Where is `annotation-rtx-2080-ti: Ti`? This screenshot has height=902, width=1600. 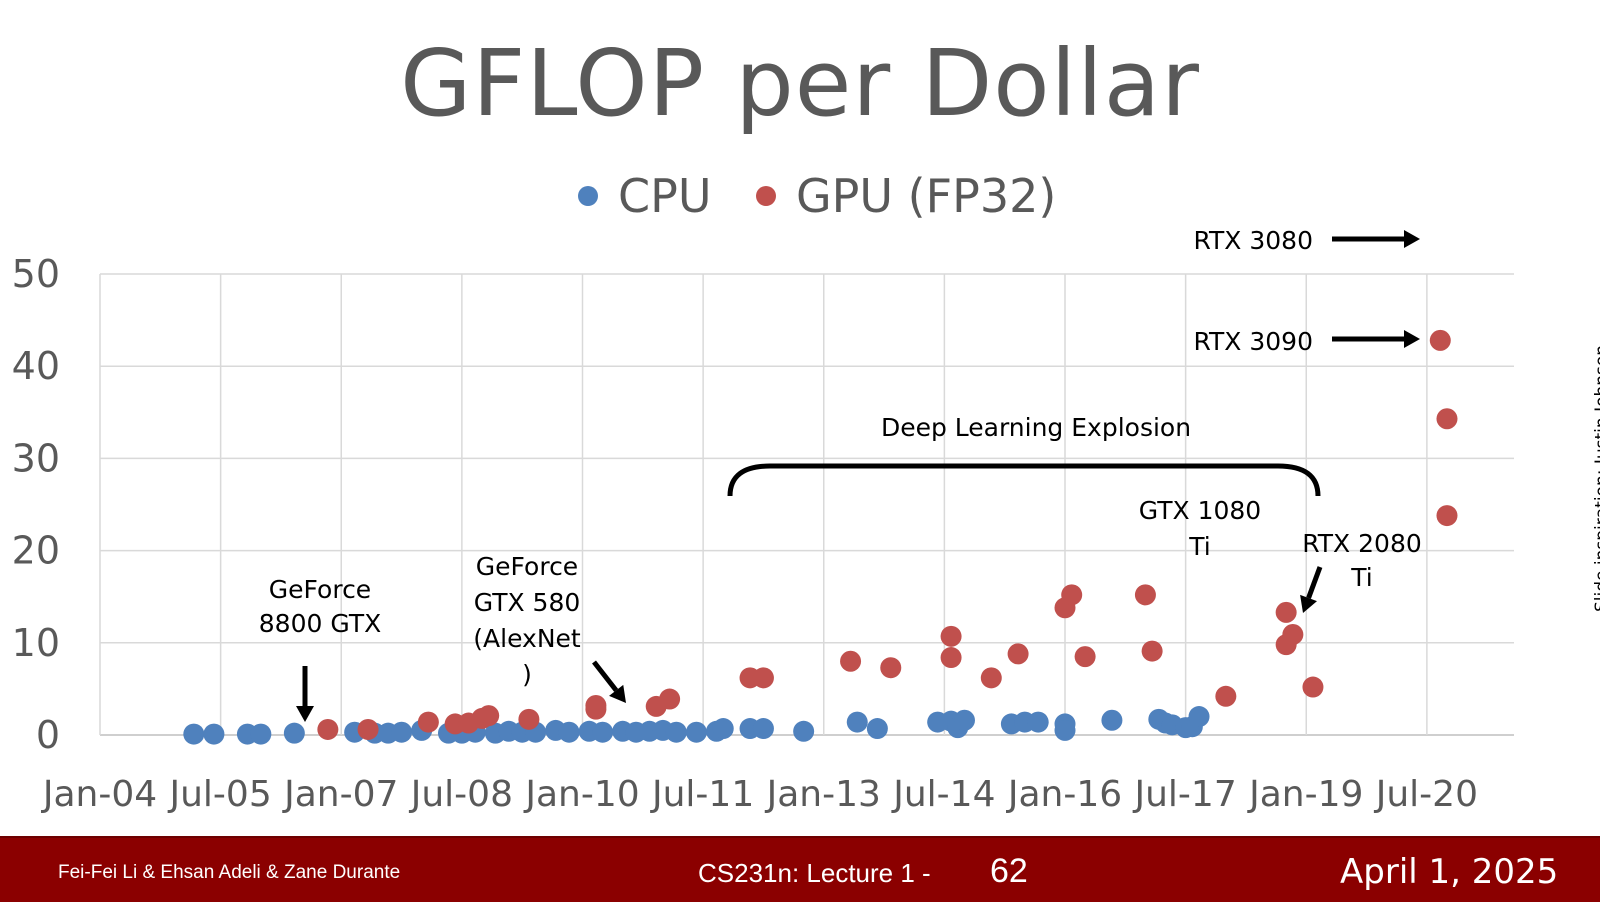
annotation-rtx-2080-ti: Ti is located at coordinates (1361, 577).